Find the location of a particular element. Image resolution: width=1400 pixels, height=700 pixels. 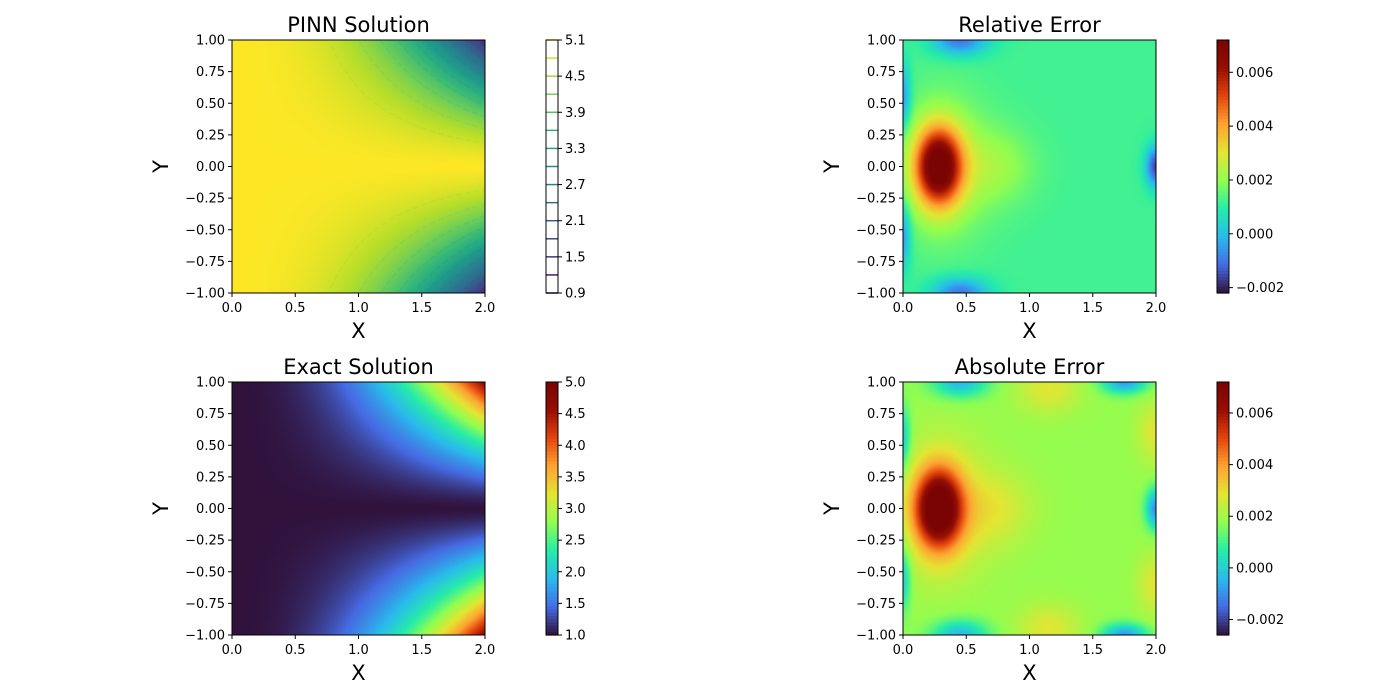

colorbar-tick-label: 2.7 is located at coordinates (575, 185).